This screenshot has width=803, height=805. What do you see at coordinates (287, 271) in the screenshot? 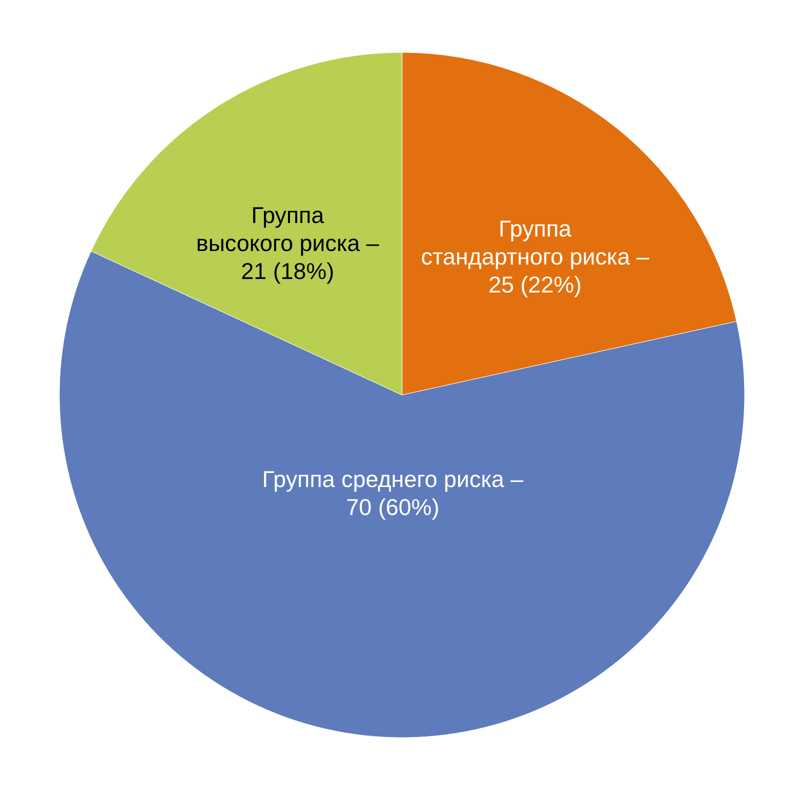
I see `data-label: 21 (18%)` at bounding box center [287, 271].